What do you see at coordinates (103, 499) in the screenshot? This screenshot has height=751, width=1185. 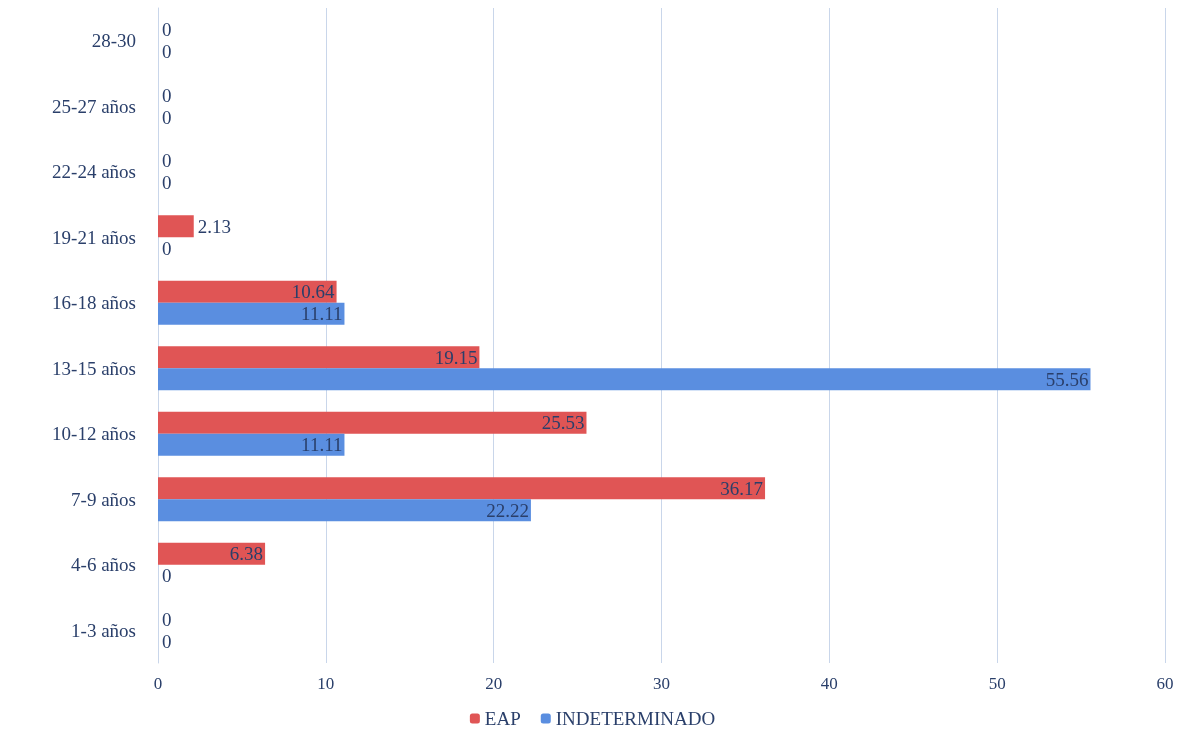 I see `y-tick-label: 7-9 años` at bounding box center [103, 499].